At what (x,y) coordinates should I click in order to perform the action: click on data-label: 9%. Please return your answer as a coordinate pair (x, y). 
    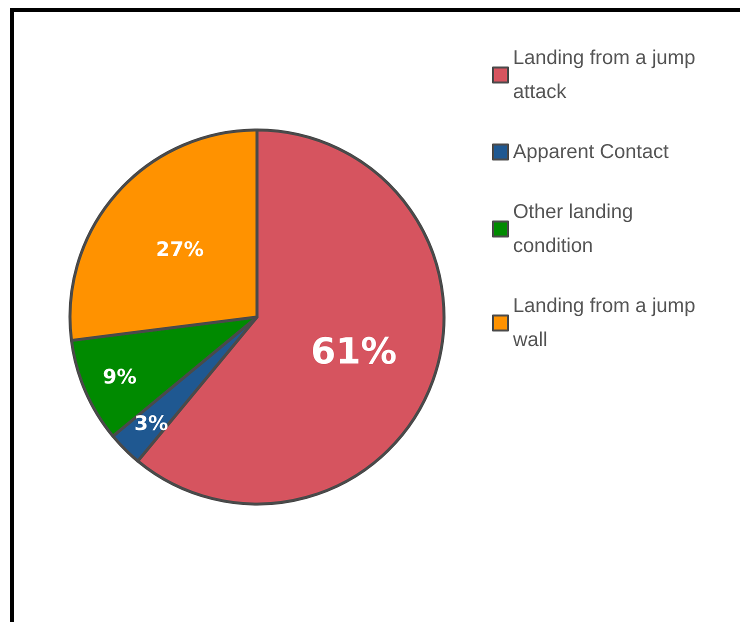
    Looking at the image, I should click on (119, 376).